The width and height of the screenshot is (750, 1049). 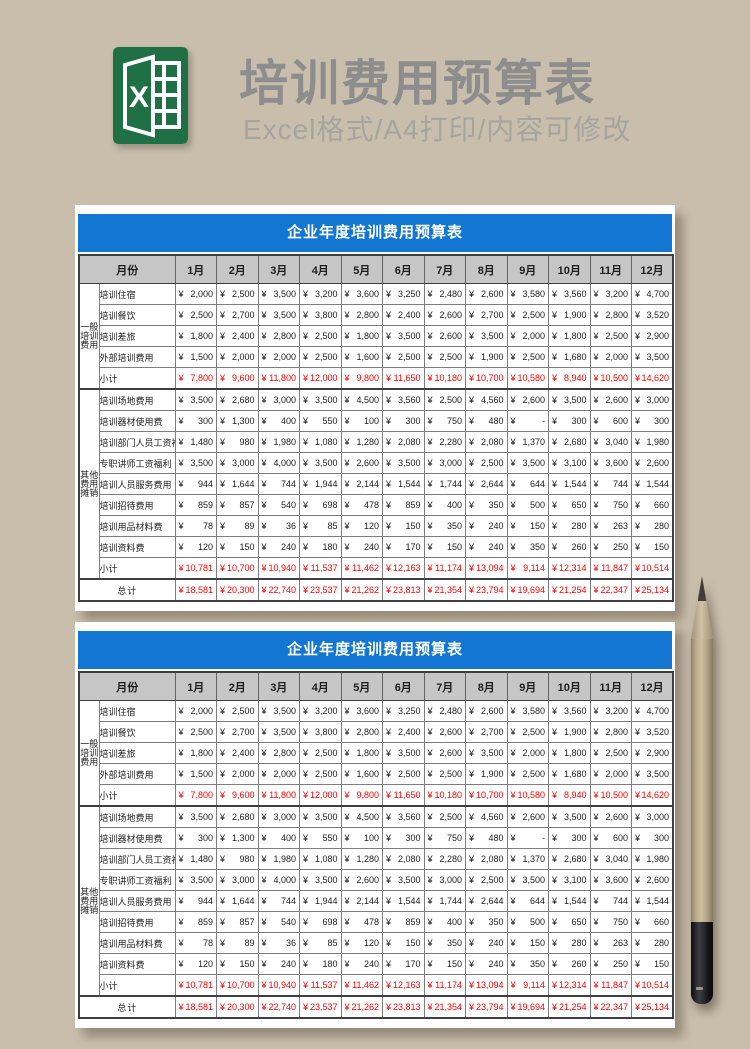 What do you see at coordinates (527, 901) in the screenshot?
I see `value-cell: ¥644` at bounding box center [527, 901].